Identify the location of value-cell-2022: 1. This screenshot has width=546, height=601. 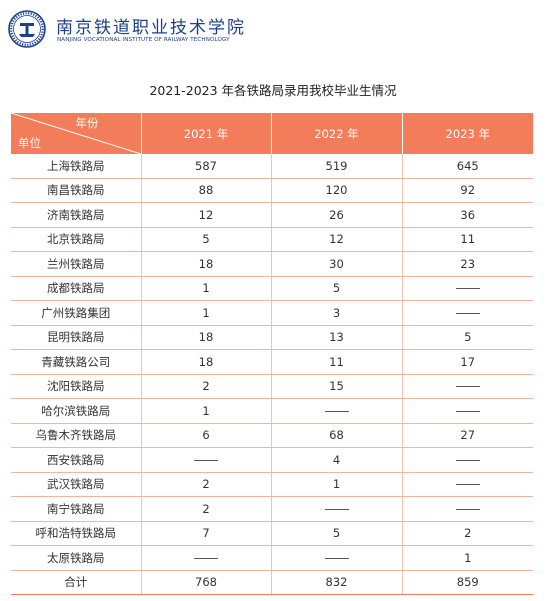
(337, 484).